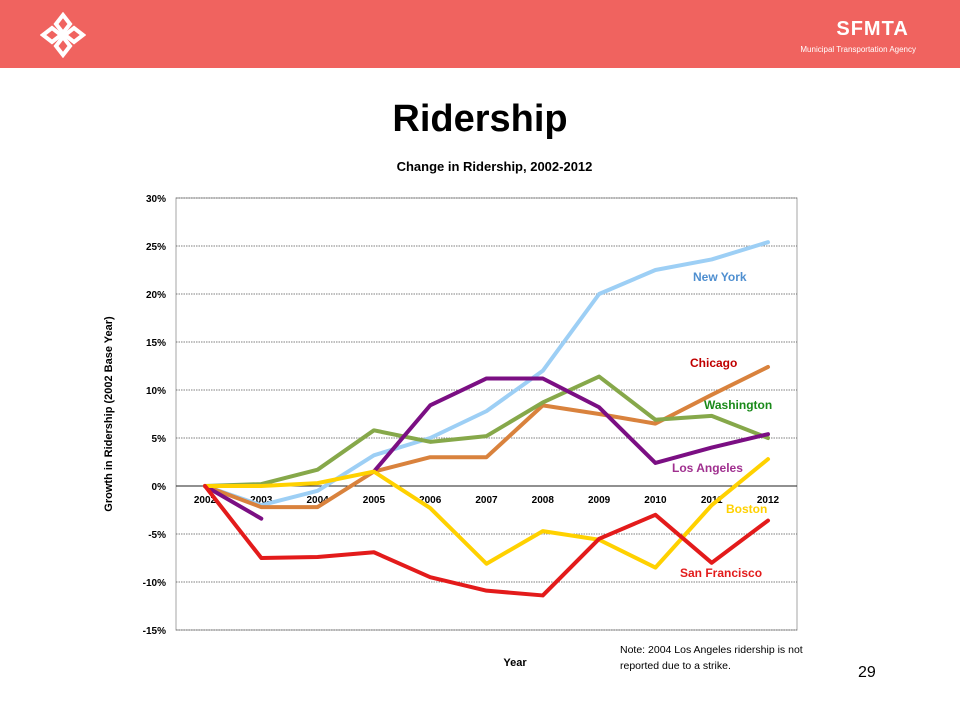 Image resolution: width=960 pixels, height=720 pixels. Describe the element at coordinates (156, 343) in the screenshot. I see `y-tick-label: 15%` at that location.